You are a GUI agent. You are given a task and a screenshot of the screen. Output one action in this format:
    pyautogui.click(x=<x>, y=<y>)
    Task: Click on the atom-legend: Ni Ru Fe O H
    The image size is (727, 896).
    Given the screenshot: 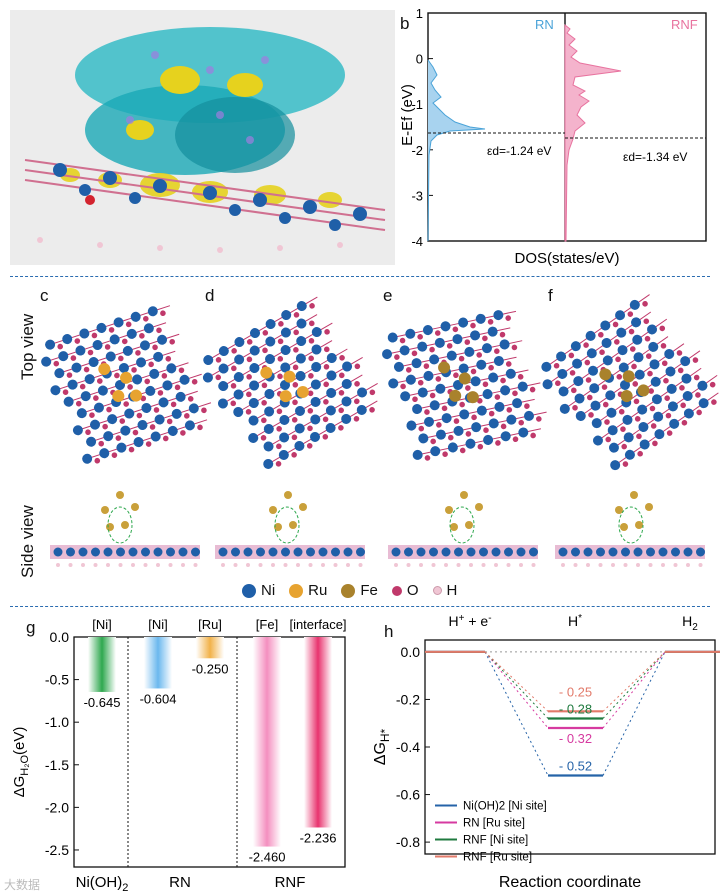 What is the action you would take?
    pyautogui.click(x=356, y=590)
    